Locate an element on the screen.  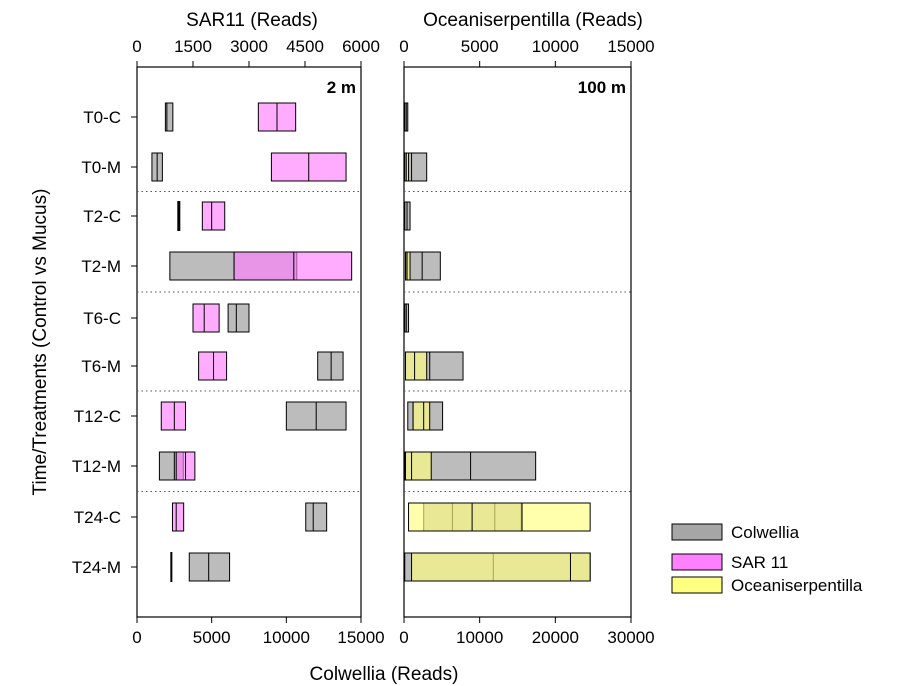
panel-1-top-axis-title: Oceaniserpentilla (Reads) is located at coordinates (533, 20).